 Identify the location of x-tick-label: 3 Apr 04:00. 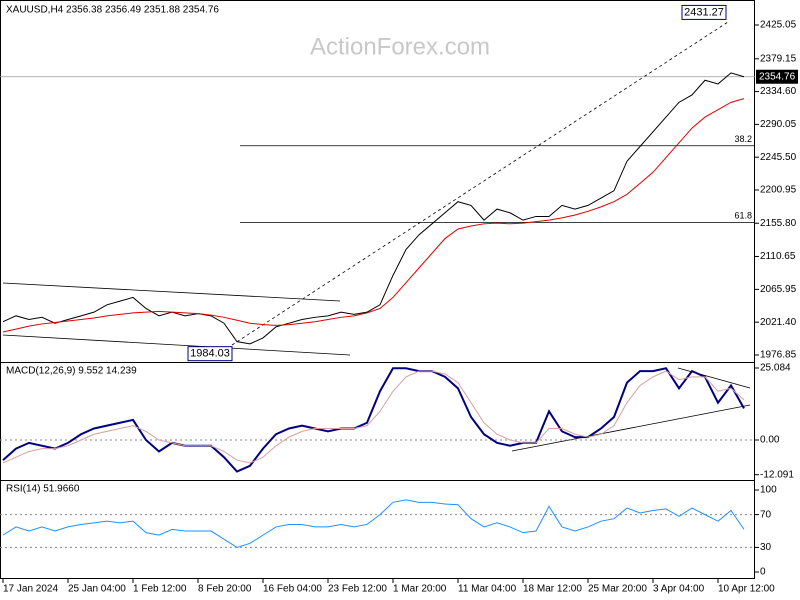
(679, 589).